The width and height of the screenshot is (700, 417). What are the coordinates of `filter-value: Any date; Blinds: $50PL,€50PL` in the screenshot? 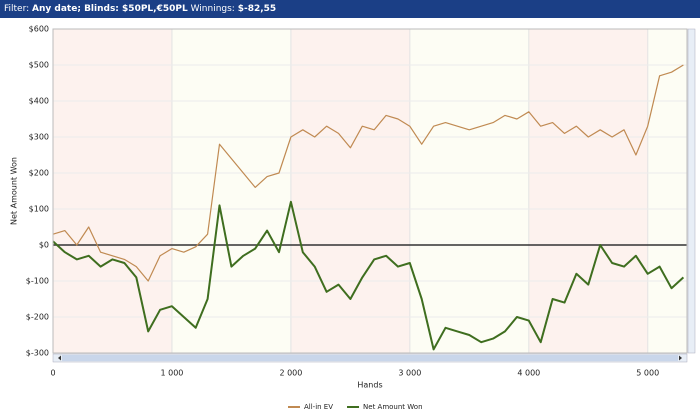 It's located at (110, 9).